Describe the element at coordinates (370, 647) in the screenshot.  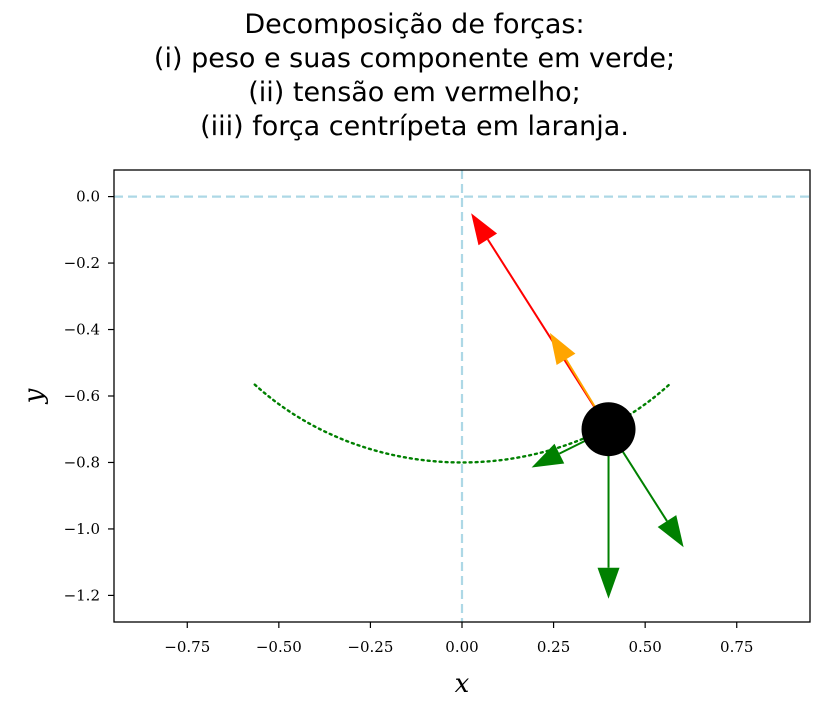
I see `x-tick-label: −0.25` at that location.